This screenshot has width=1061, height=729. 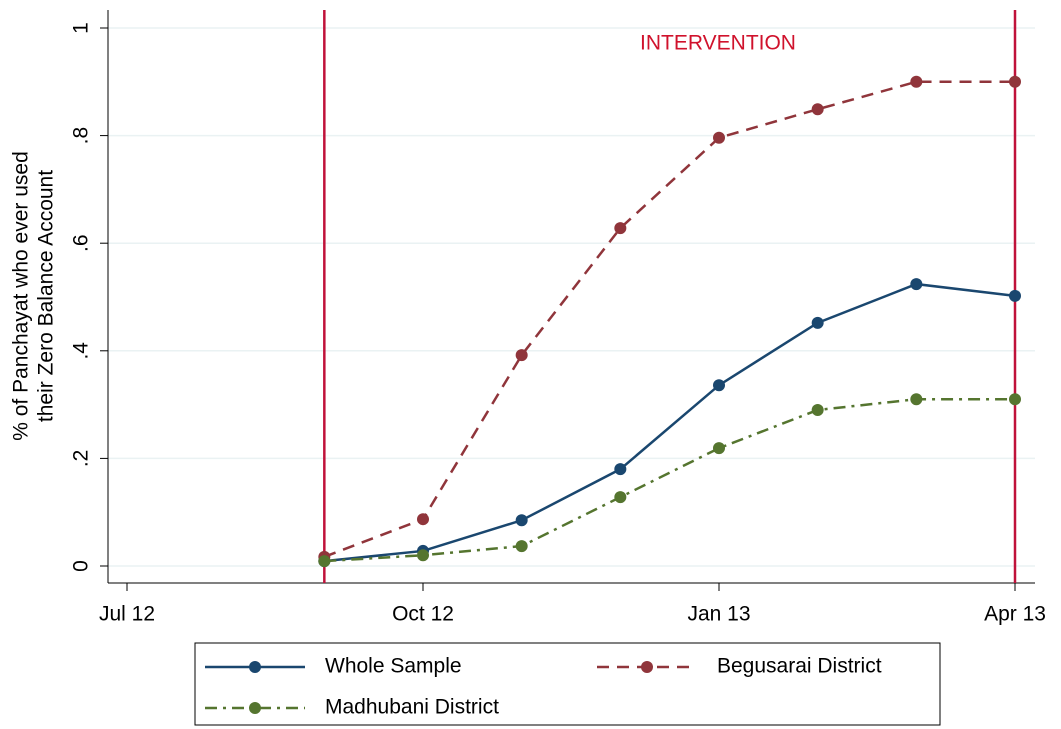 I want to click on y-tick-label: .8, so click(x=81, y=136).